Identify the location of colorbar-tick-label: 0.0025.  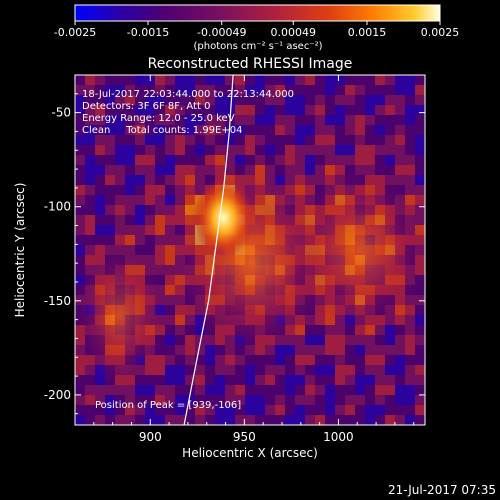
(440, 32).